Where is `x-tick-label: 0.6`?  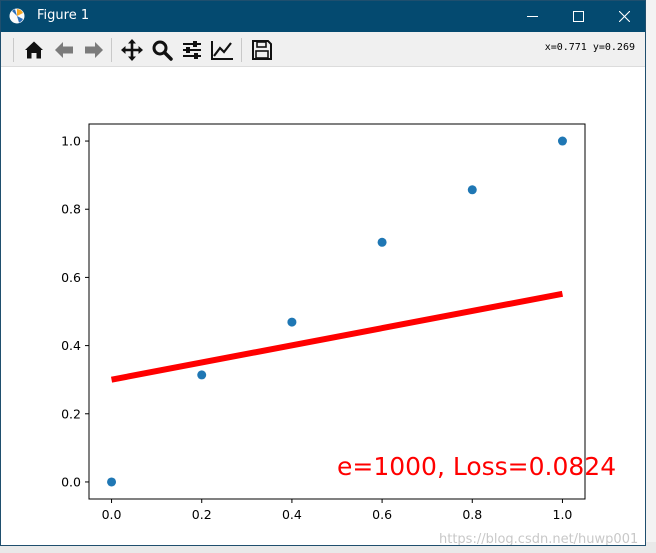
x-tick-label: 0.6 is located at coordinates (382, 514).